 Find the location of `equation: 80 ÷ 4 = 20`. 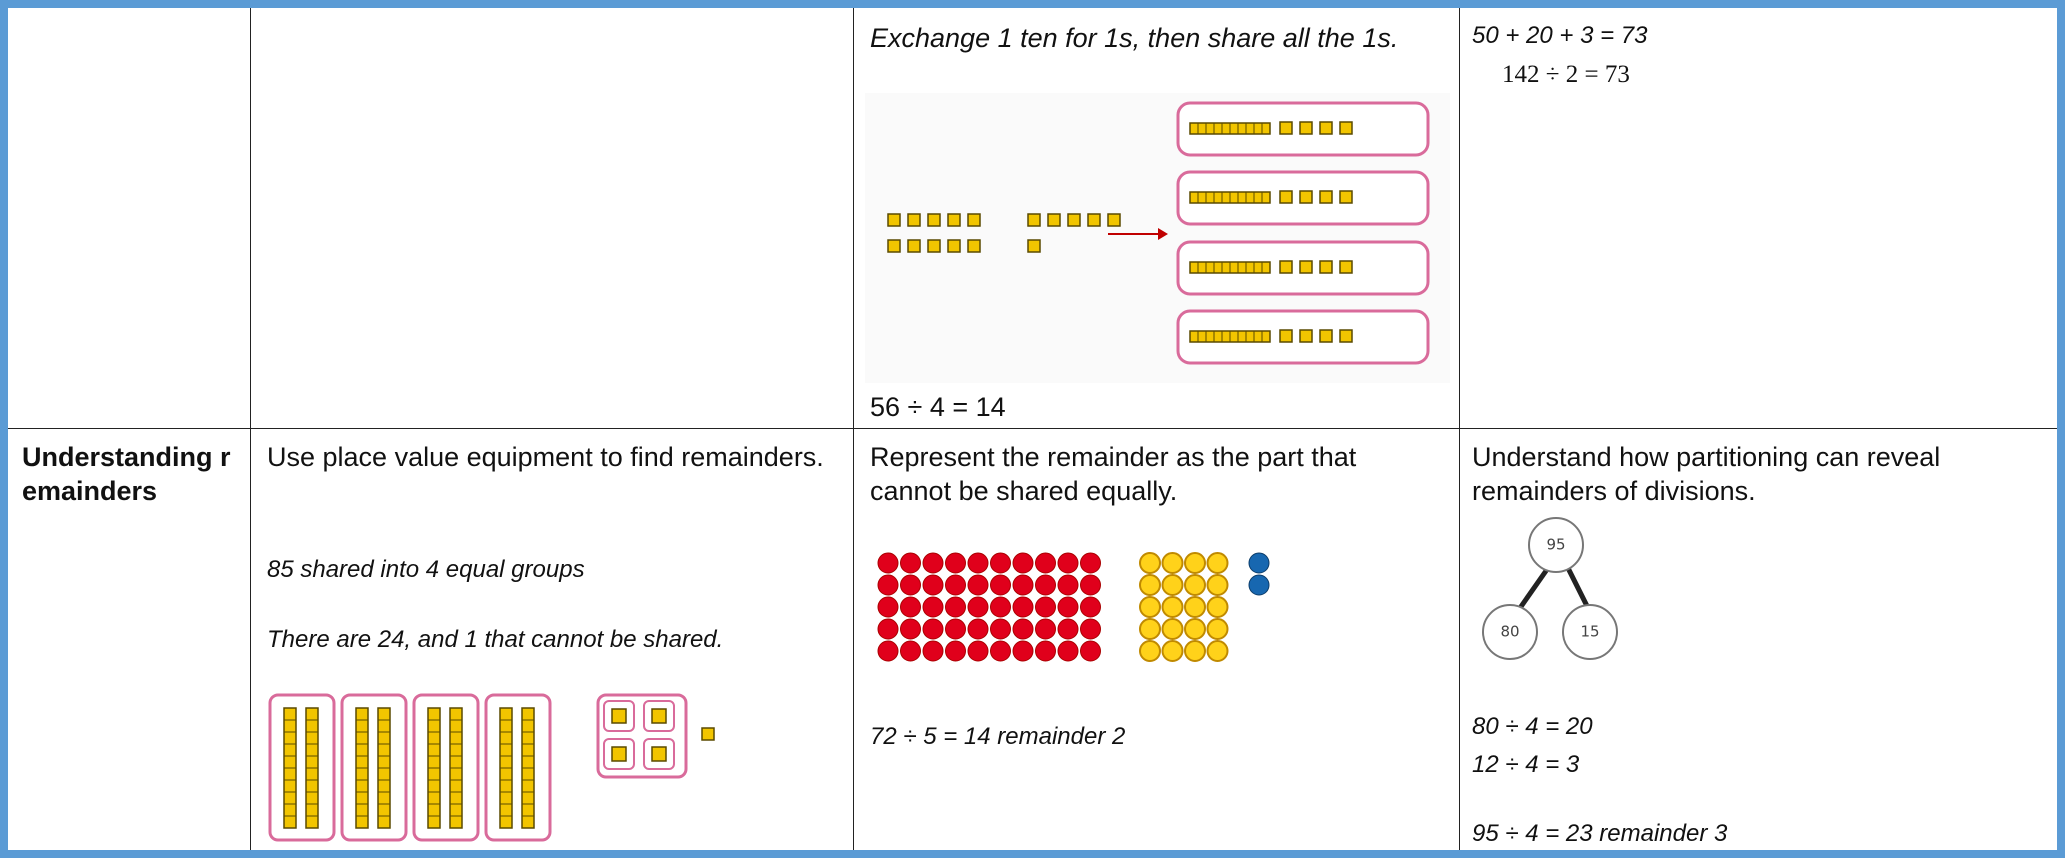

equation: 80 ÷ 4 = 20 is located at coordinates (1532, 726).